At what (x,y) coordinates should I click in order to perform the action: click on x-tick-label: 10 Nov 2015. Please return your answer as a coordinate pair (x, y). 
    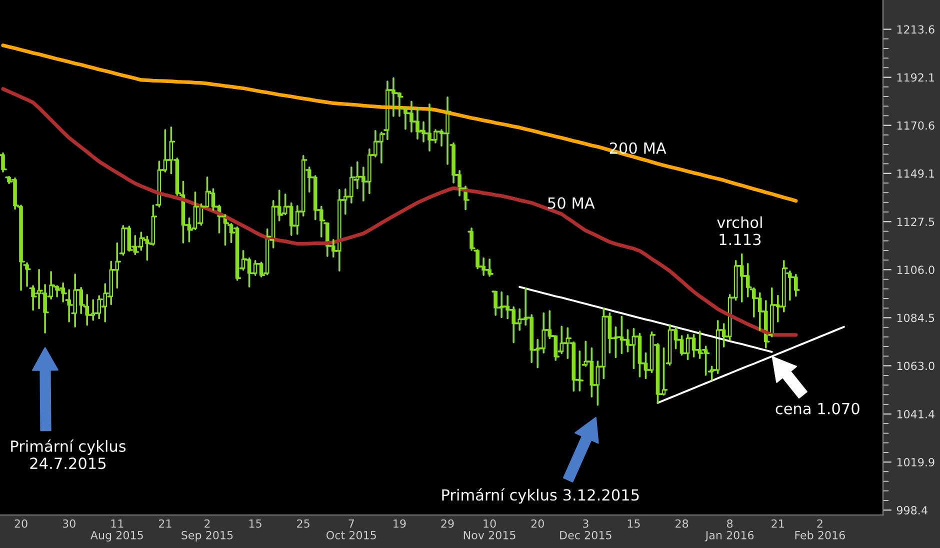
    Looking at the image, I should click on (490, 529).